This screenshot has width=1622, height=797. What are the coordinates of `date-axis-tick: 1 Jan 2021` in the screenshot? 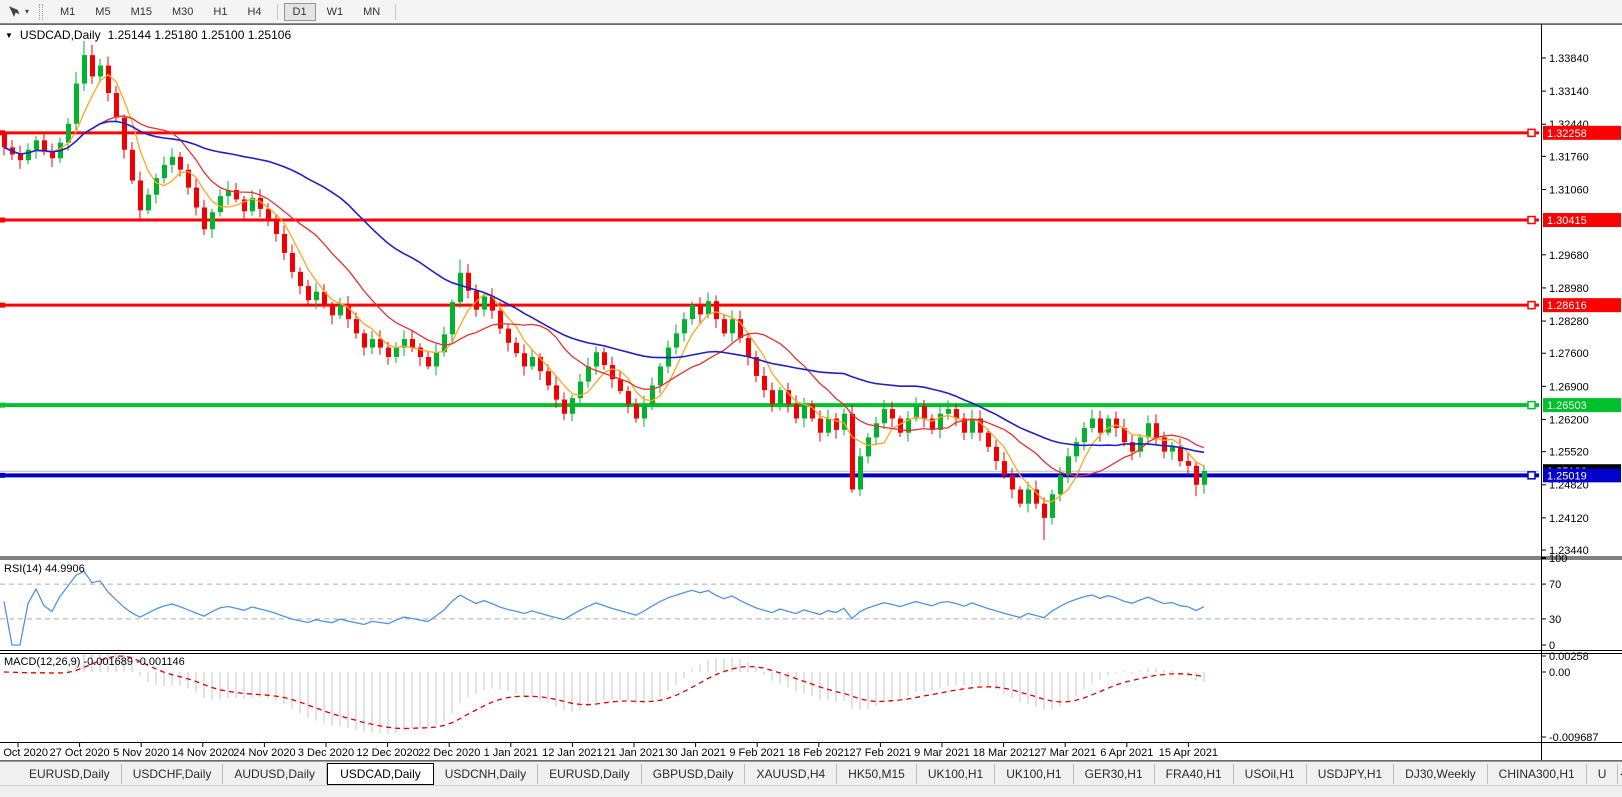 It's located at (511, 753).